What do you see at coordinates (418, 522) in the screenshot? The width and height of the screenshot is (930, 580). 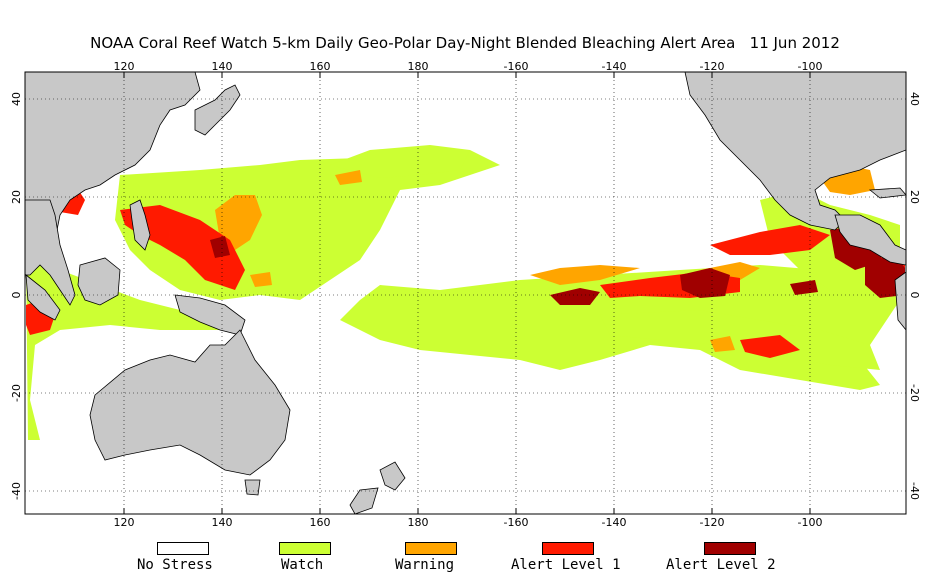 I see `lon-label-bottom: 180` at bounding box center [418, 522].